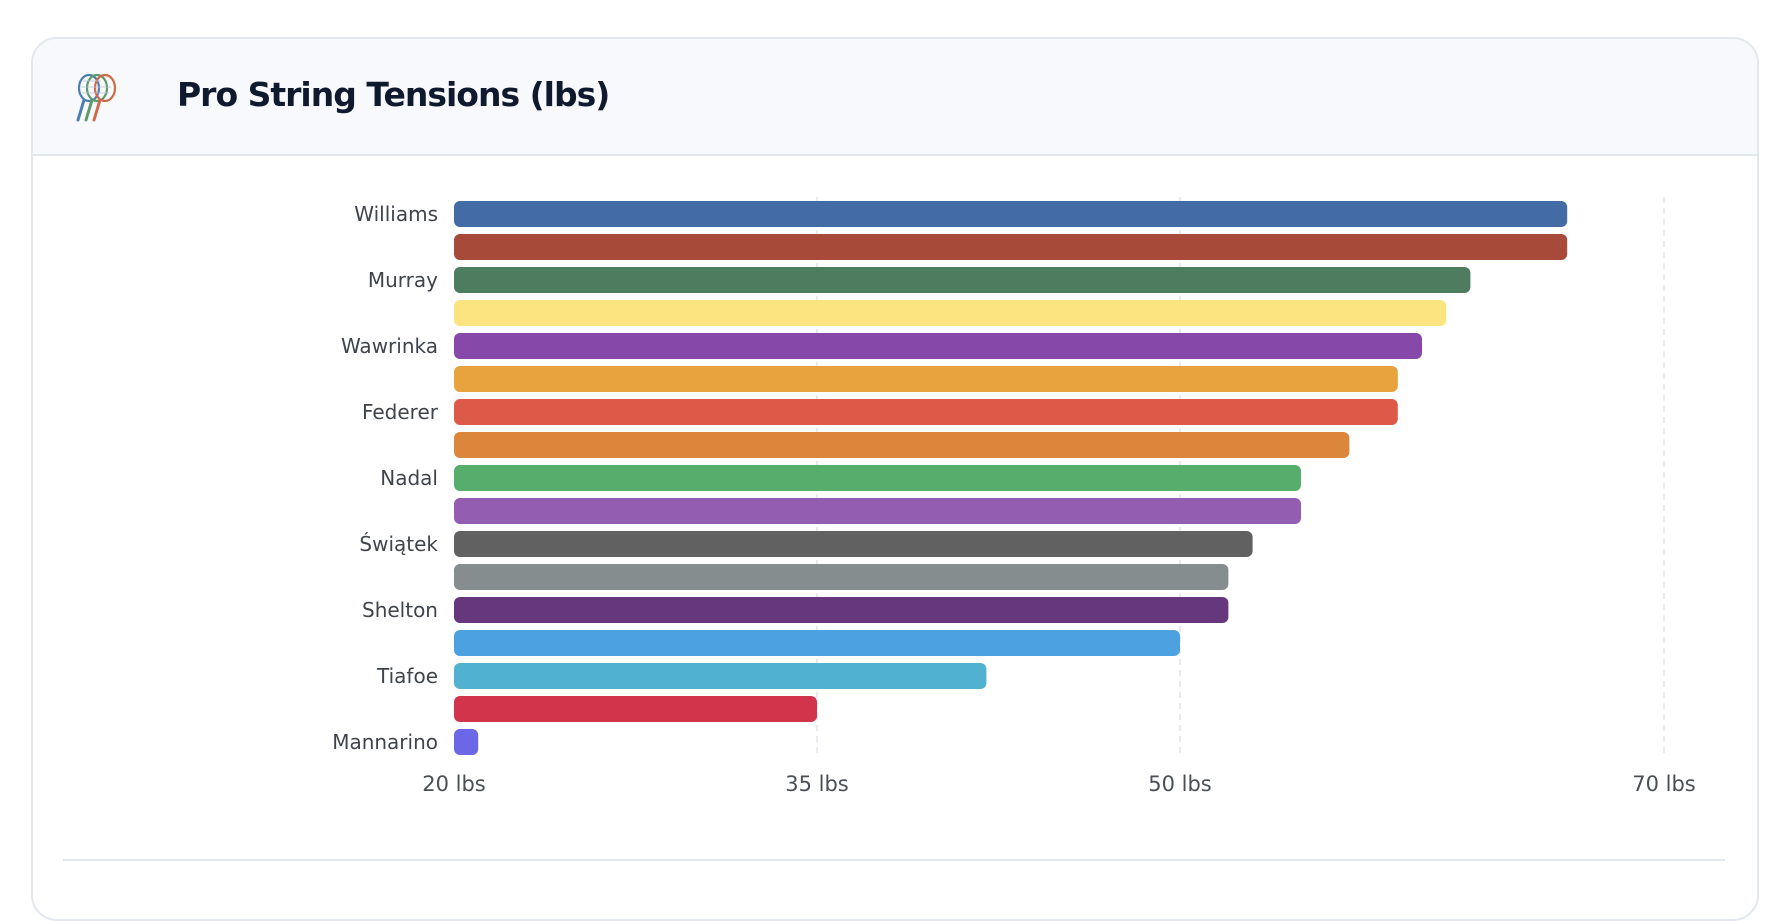 The width and height of the screenshot is (1780, 921). What do you see at coordinates (96, 97) in the screenshot?
I see `tennis-racquets-icon` at bounding box center [96, 97].